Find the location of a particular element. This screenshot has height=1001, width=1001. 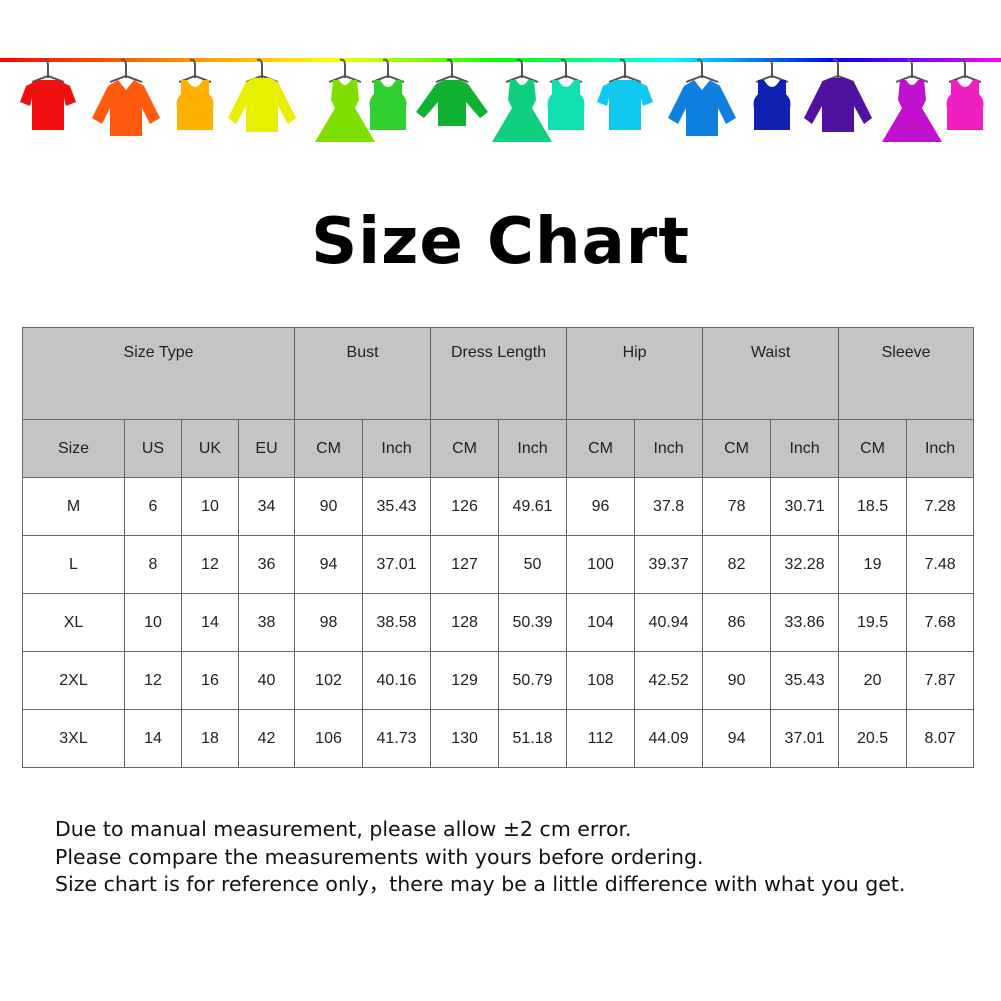

table-cell: 104 is located at coordinates (601, 622).